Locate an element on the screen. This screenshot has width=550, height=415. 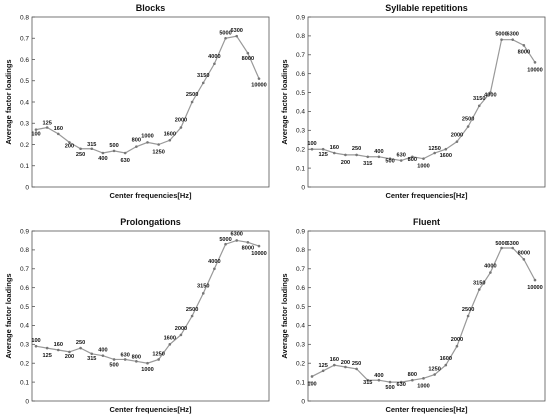
point-label-4000: 4000 is located at coordinates (490, 267).